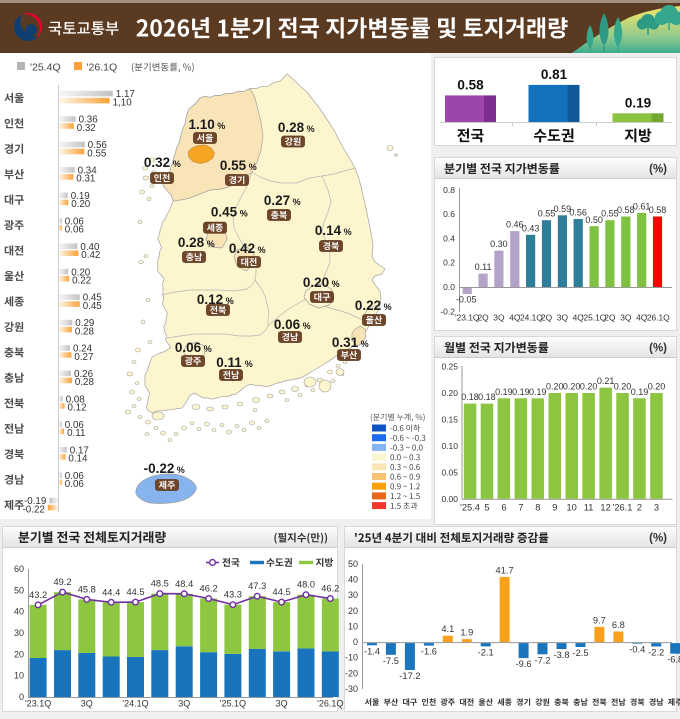  I want to click on svg-text: 0.05, so click(449, 472).